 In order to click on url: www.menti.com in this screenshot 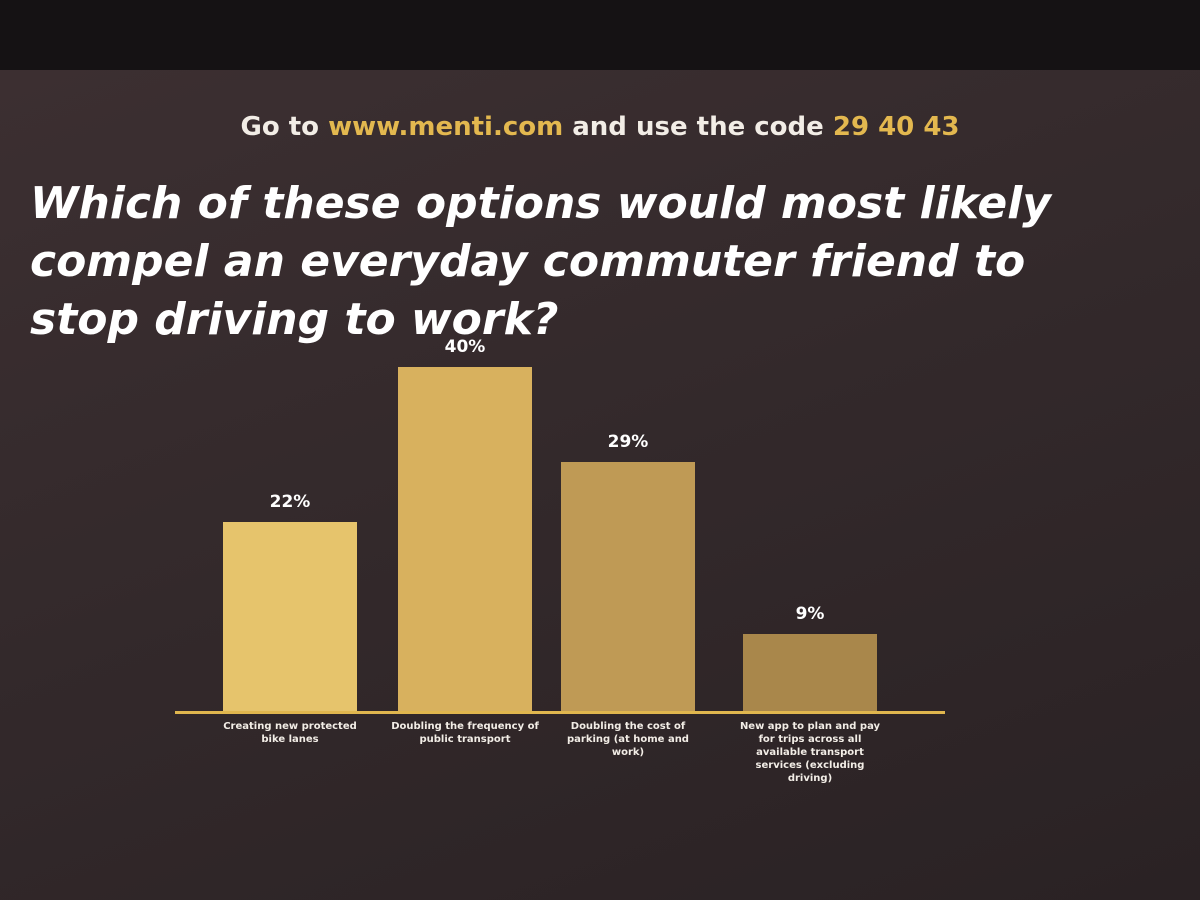, I will do `click(446, 127)`.